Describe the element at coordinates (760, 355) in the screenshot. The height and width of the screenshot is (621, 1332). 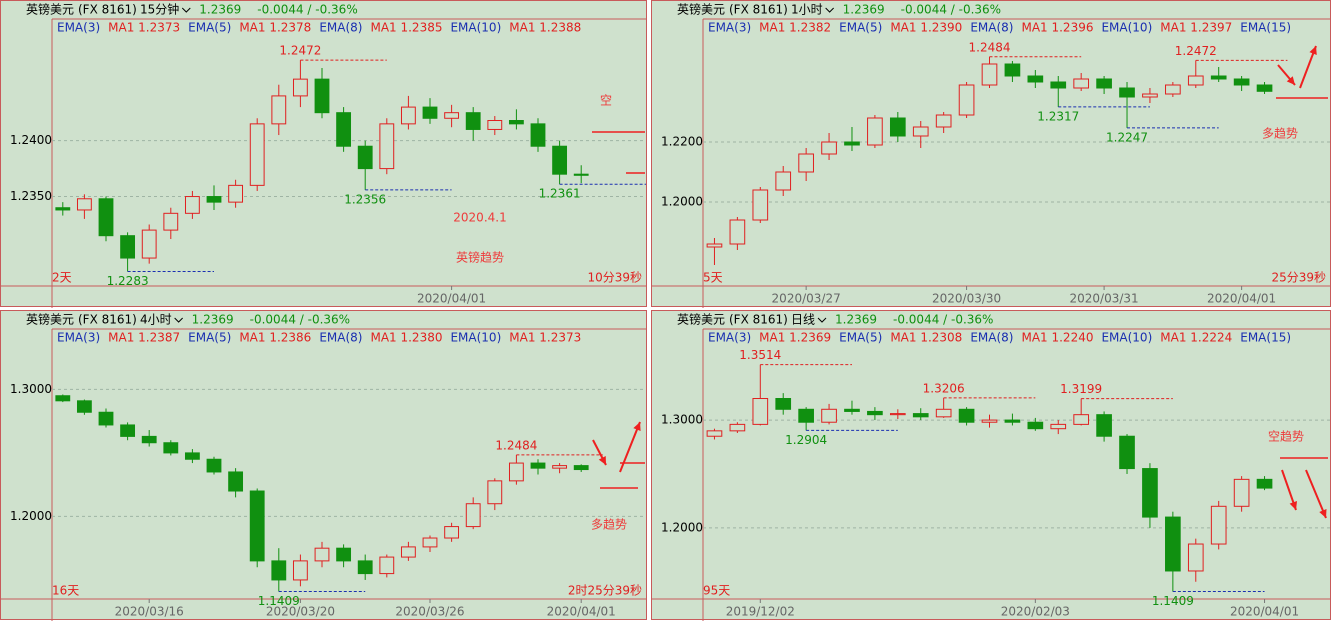
I see `extreme-label: 1.3514` at that location.